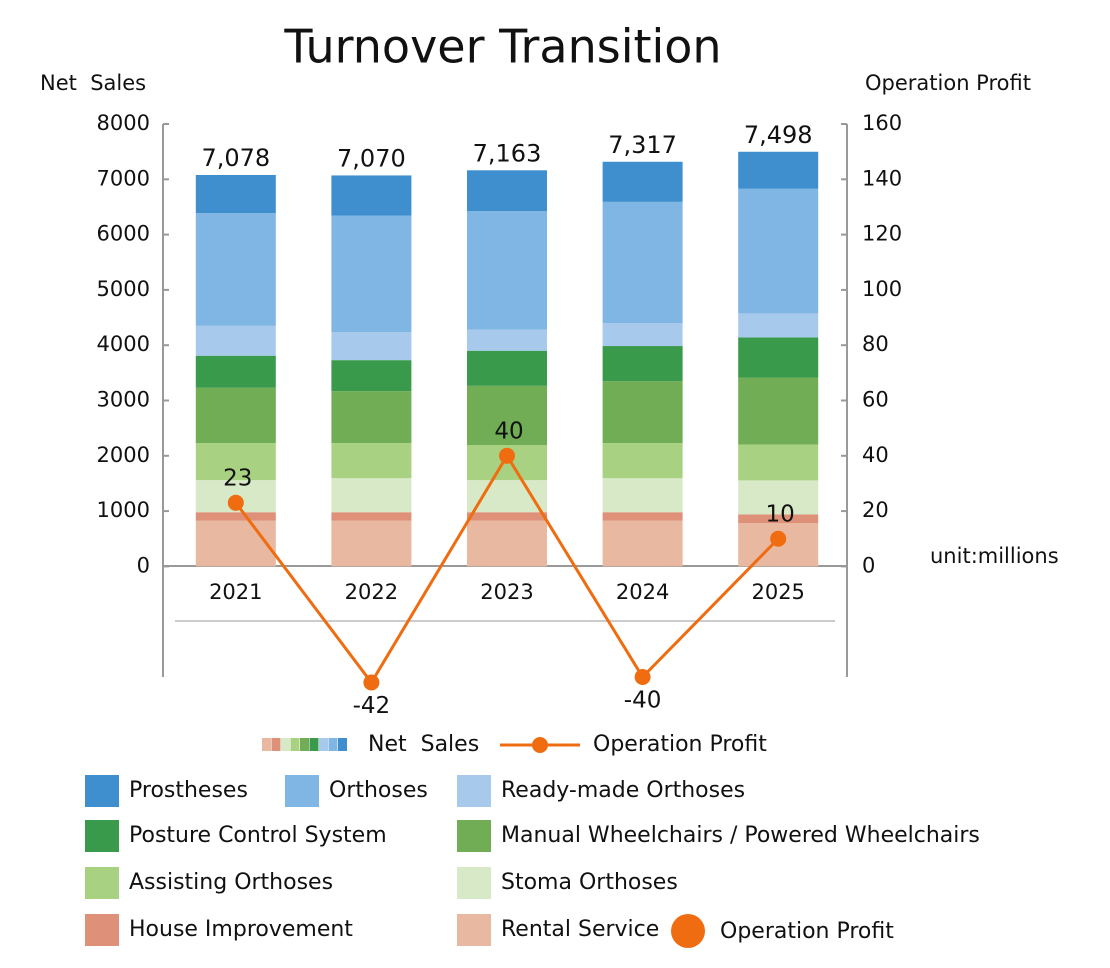 This screenshot has height=968, width=1110. I want to click on profit-label: -40, so click(643, 701).